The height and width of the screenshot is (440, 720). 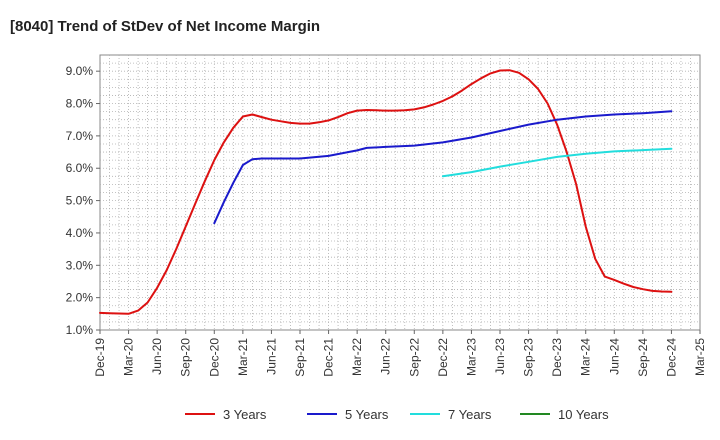 What do you see at coordinates (386, 356) in the screenshot?
I see `x-tick-label: Jun-22` at bounding box center [386, 356].